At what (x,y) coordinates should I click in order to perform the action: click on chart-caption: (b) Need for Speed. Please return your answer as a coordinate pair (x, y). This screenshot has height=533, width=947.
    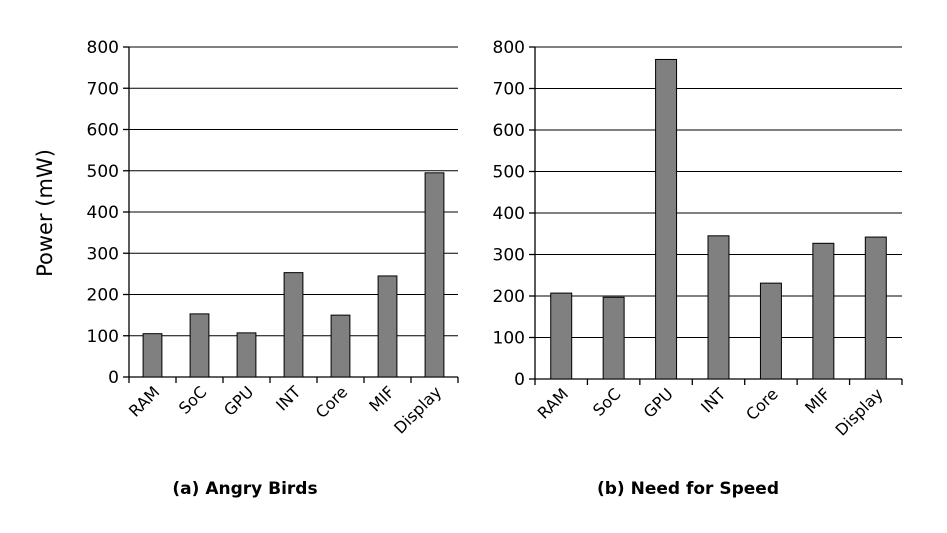
    Looking at the image, I should click on (688, 489).